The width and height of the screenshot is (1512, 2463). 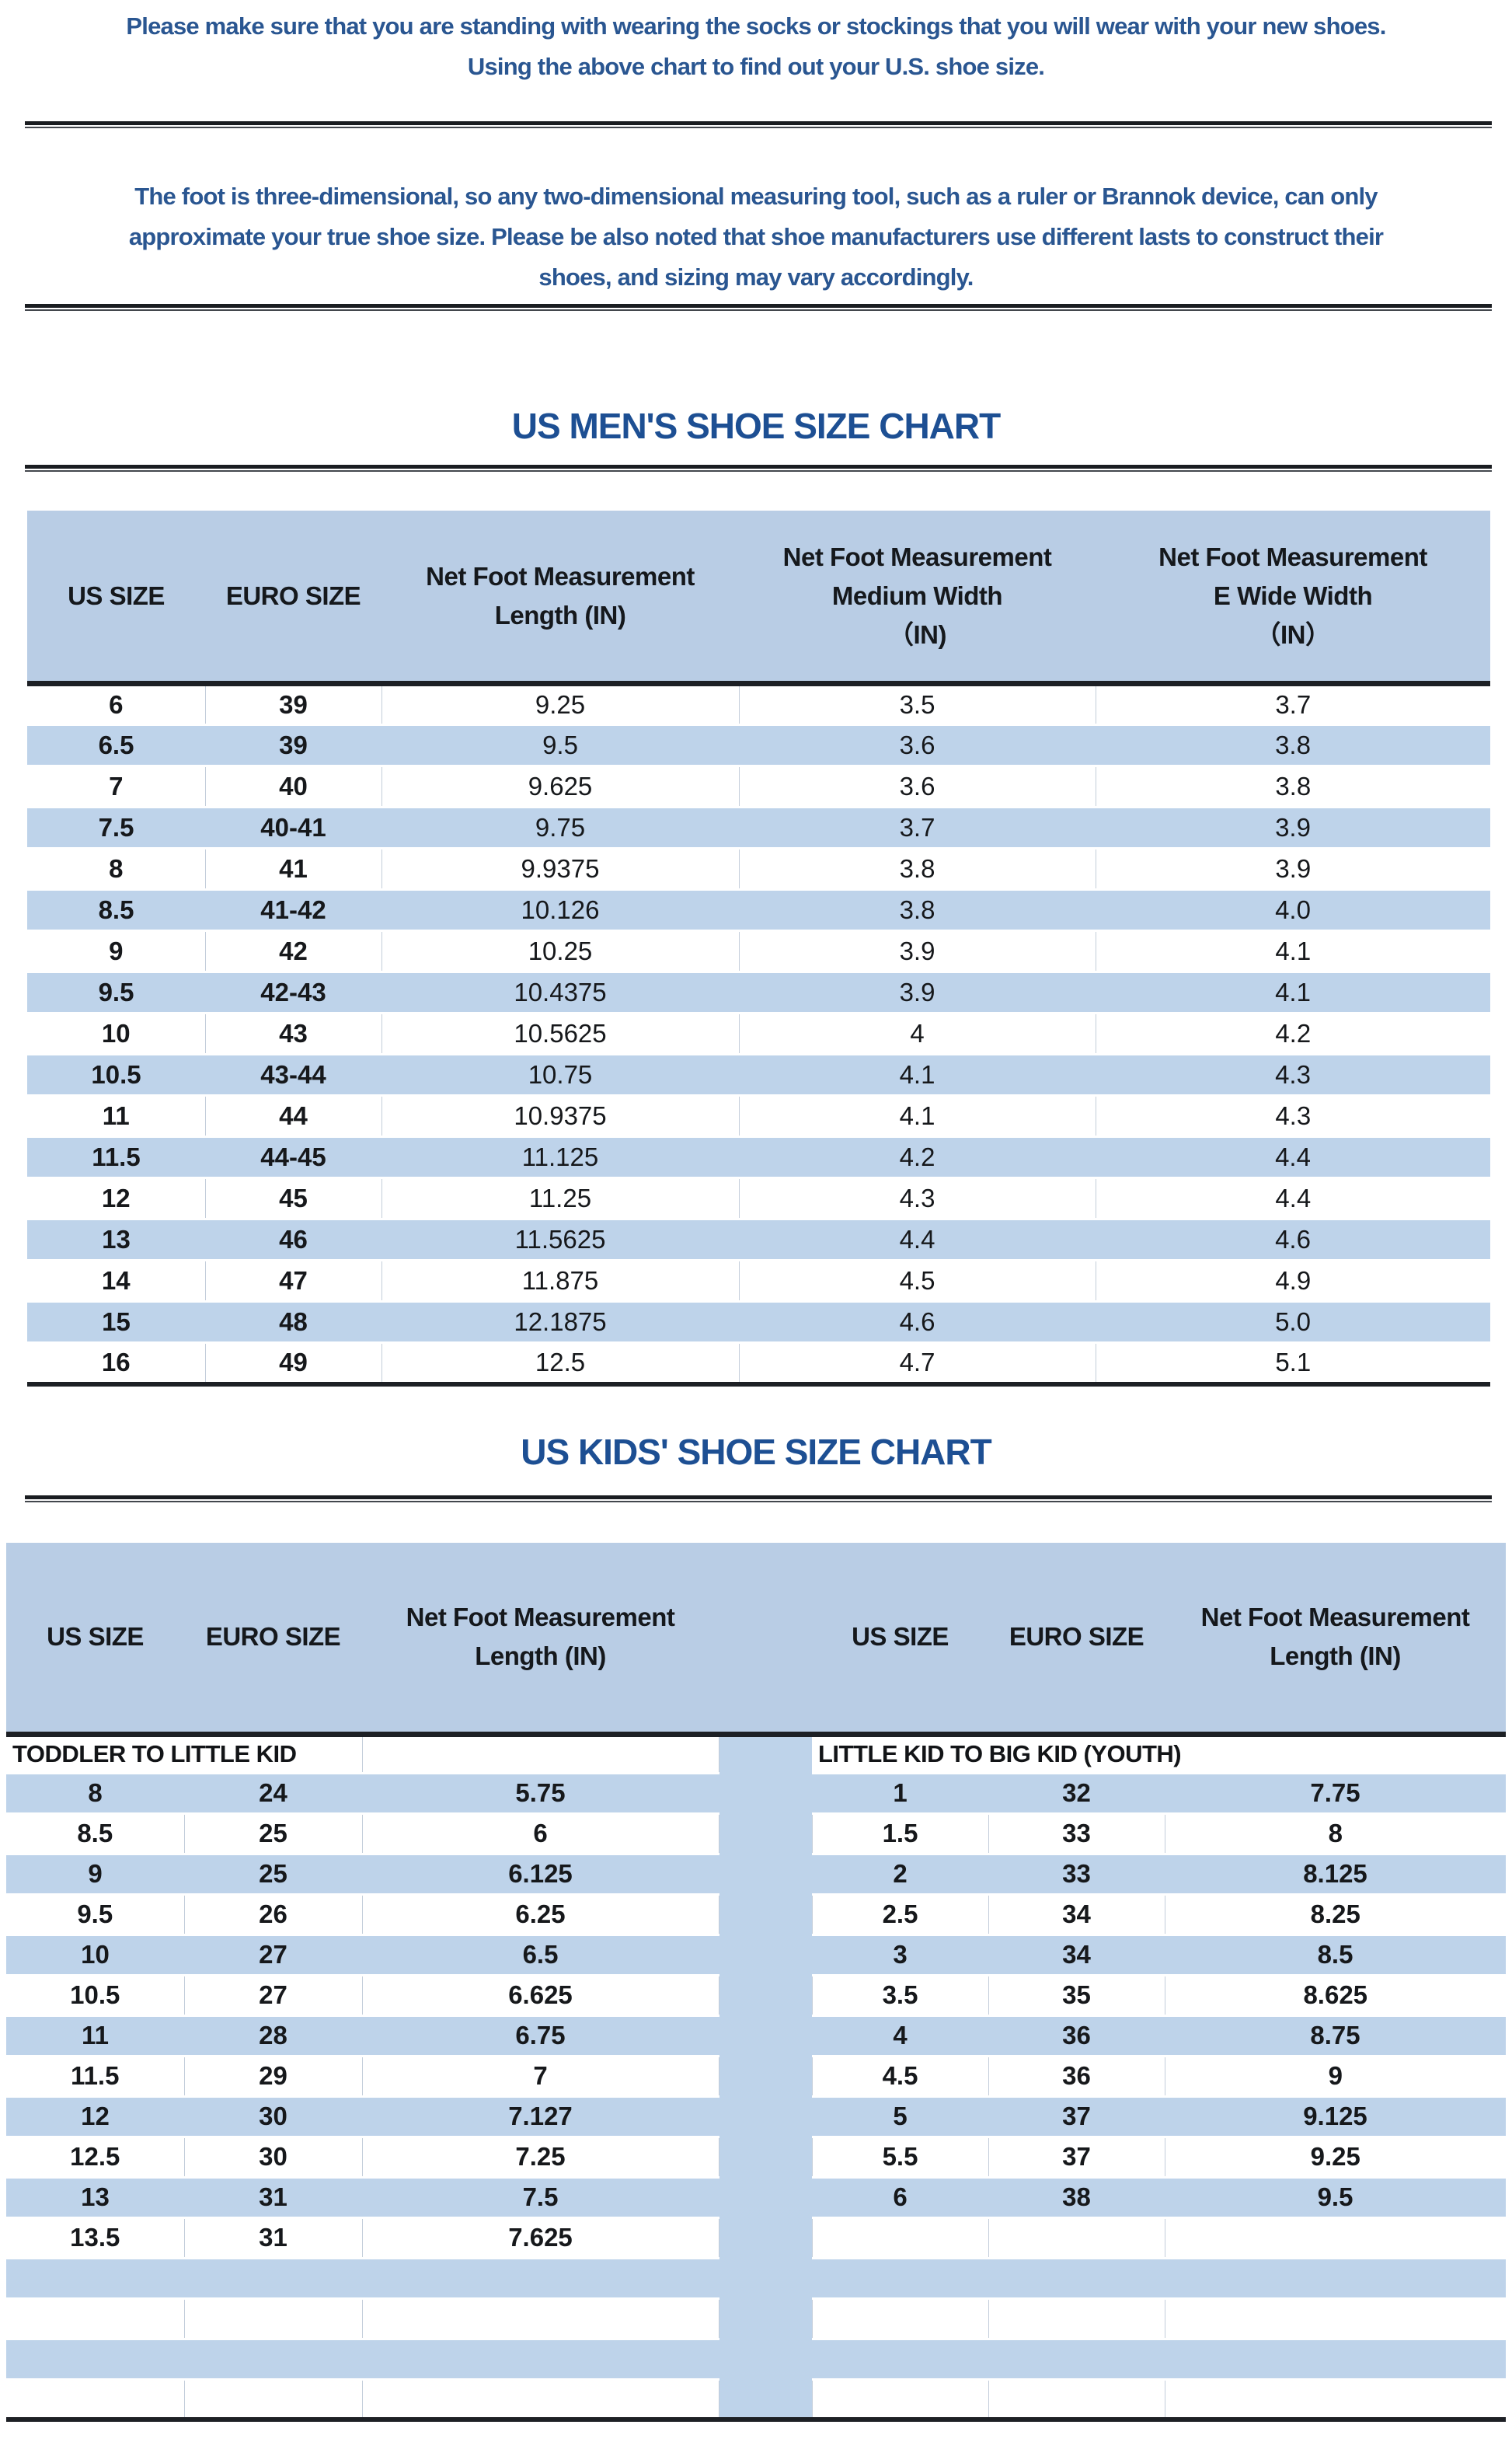 I want to click on table-cell: 24, so click(x=273, y=1793).